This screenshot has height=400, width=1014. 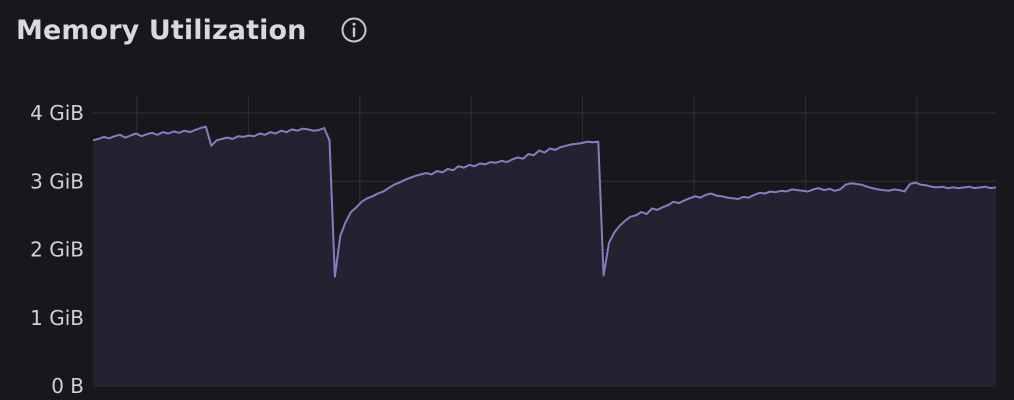 What do you see at coordinates (57, 318) in the screenshot?
I see `y-tick-label: 1 GiB` at bounding box center [57, 318].